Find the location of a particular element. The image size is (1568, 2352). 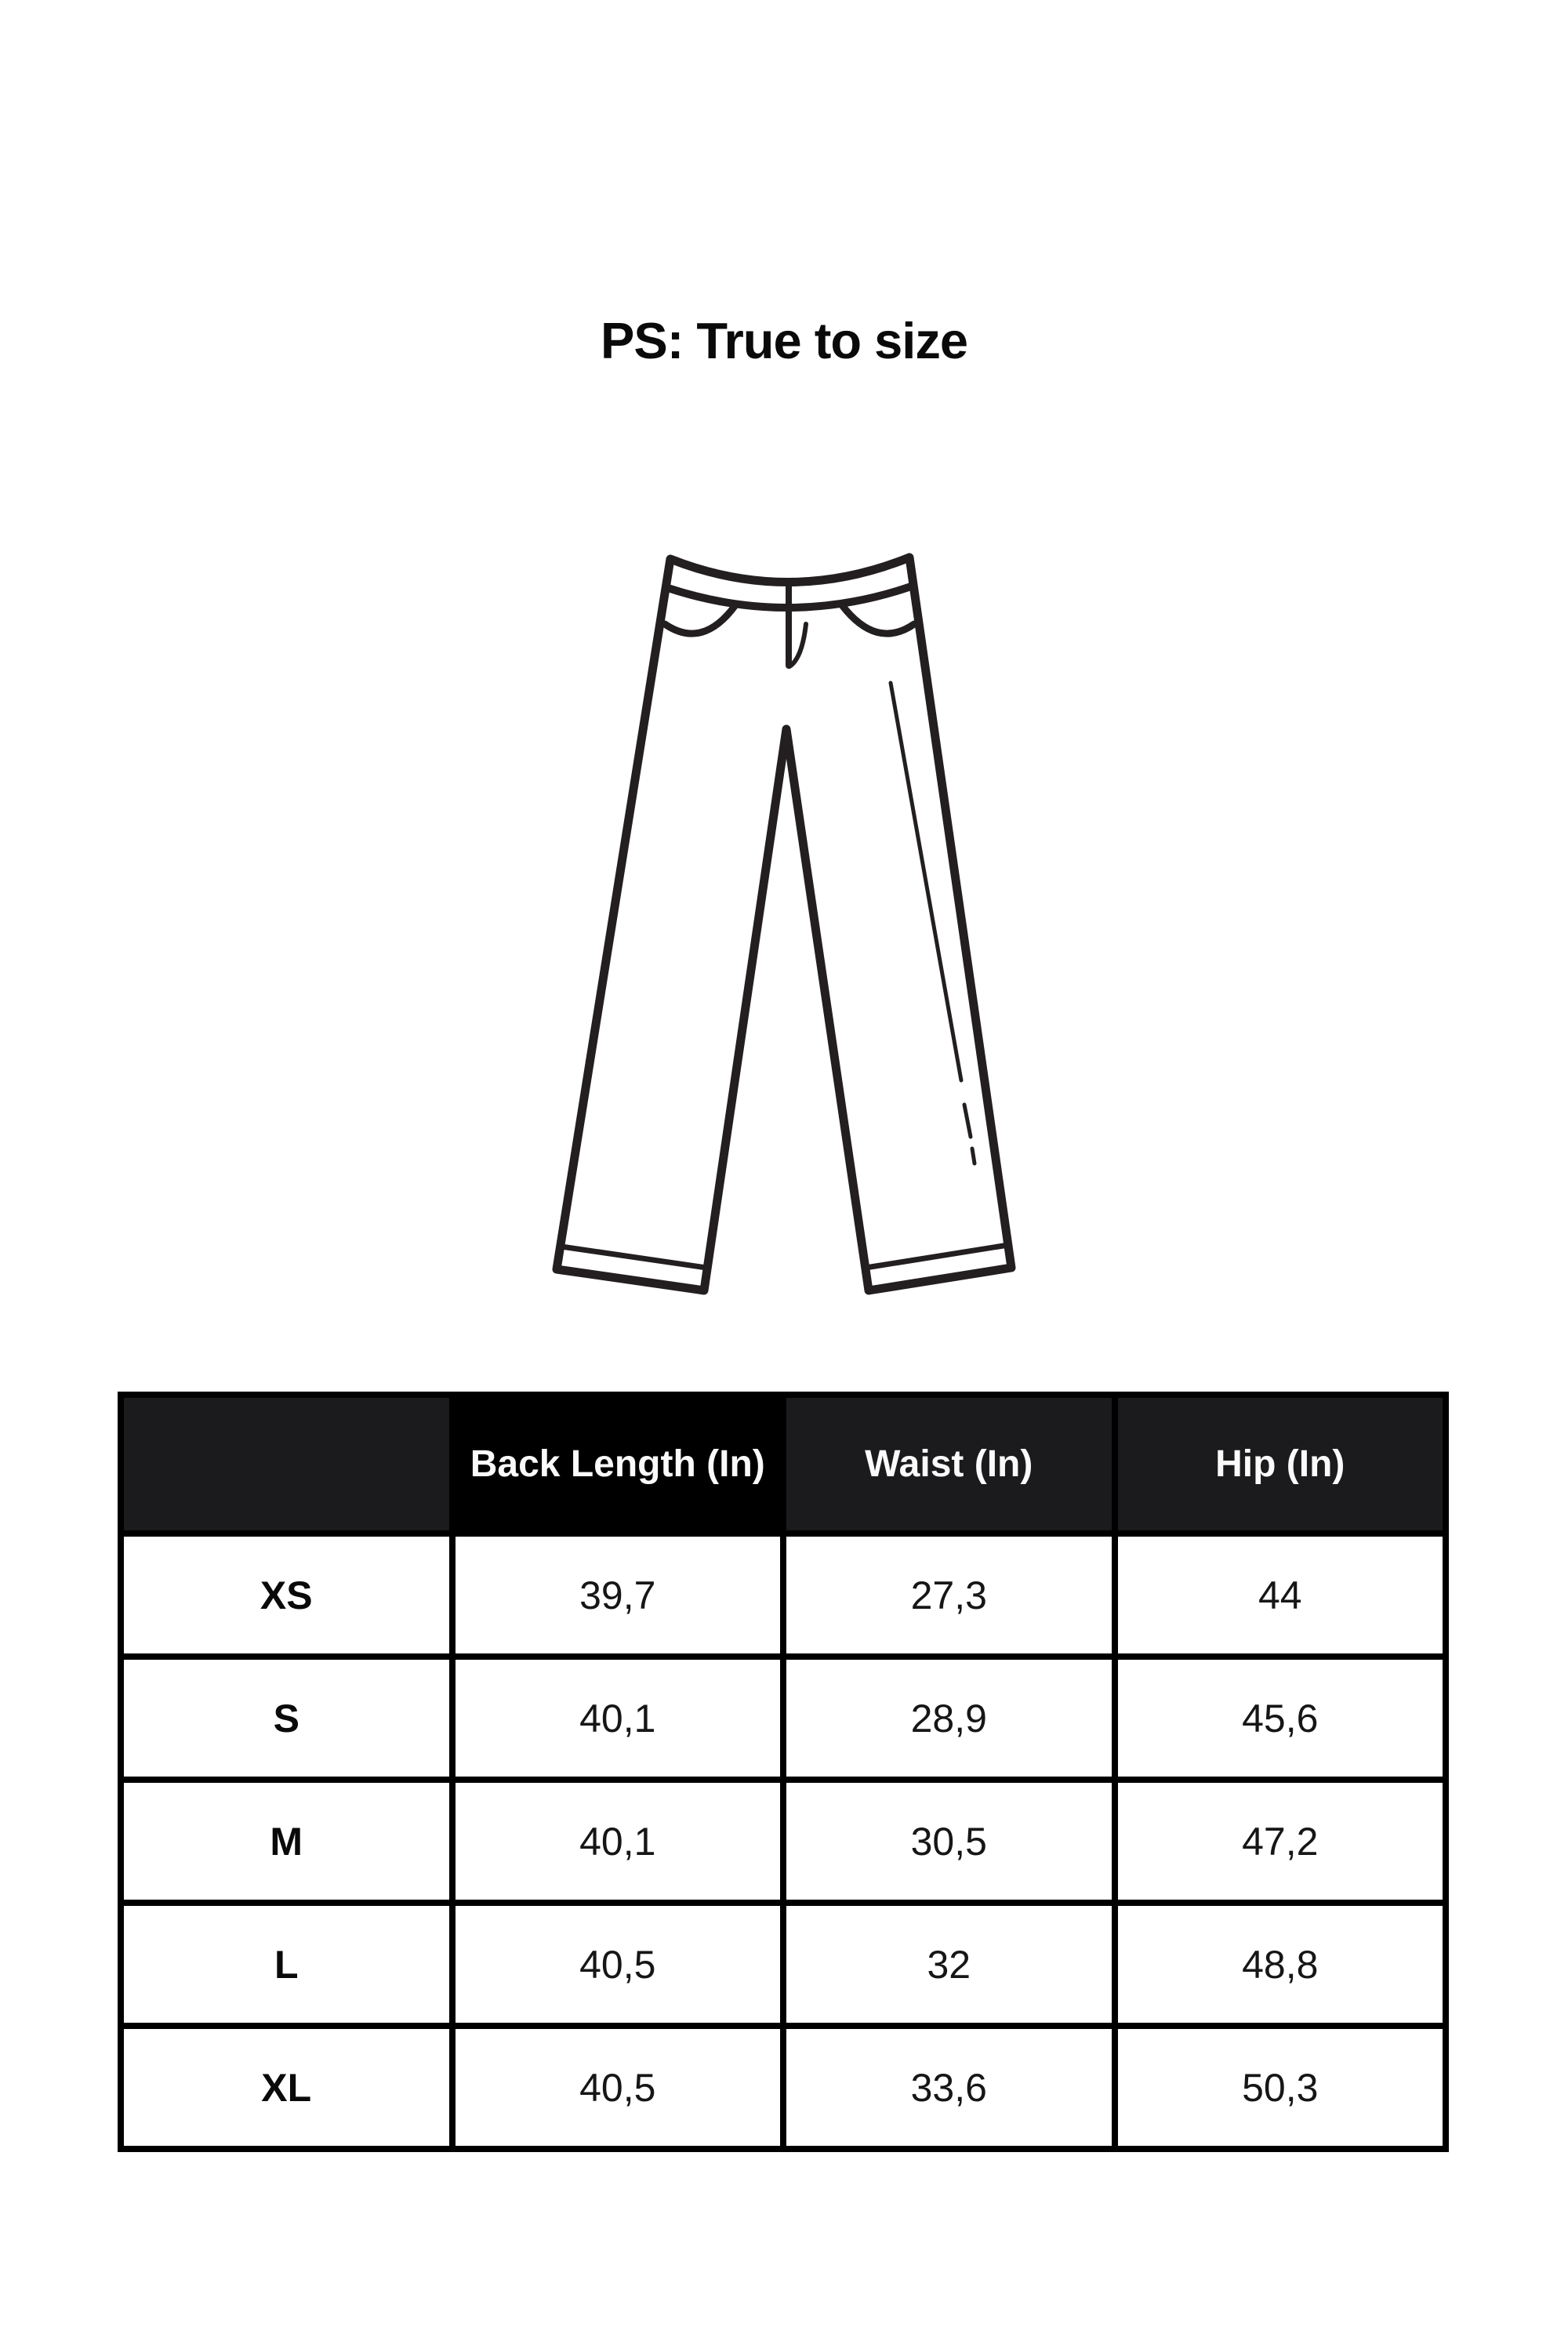

fly-curve is located at coordinates (797, 645).